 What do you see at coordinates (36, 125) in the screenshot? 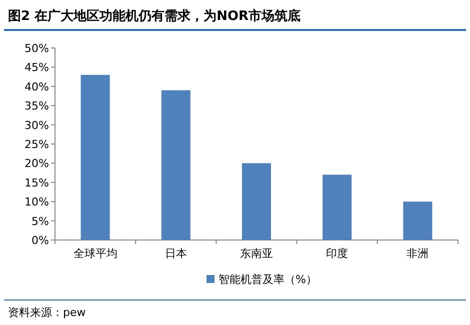
I see `y-tick-label: 30%` at bounding box center [36, 125].